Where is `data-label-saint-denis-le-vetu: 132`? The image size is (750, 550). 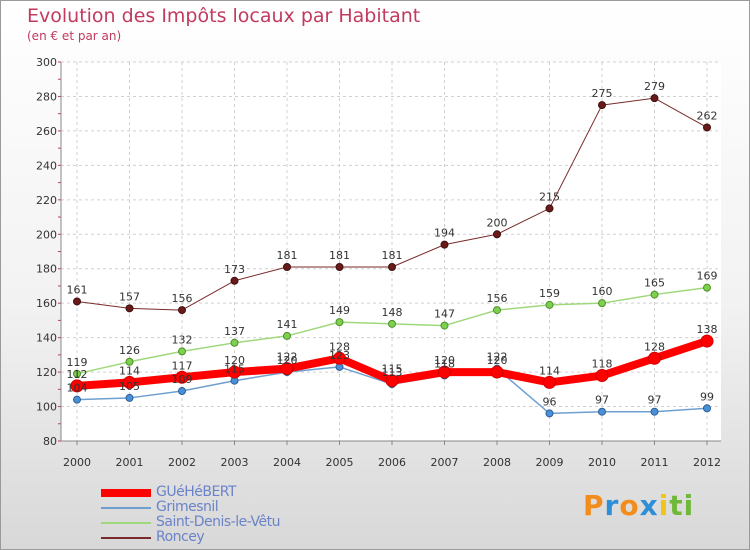
data-label-saint-denis-le-vetu: 132 is located at coordinates (182, 339).